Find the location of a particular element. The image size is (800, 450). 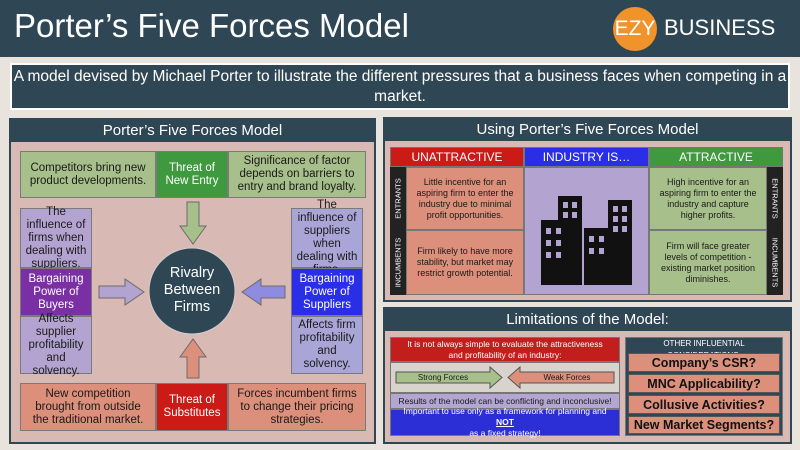

rivalry-circle is located at coordinates (192, 291).